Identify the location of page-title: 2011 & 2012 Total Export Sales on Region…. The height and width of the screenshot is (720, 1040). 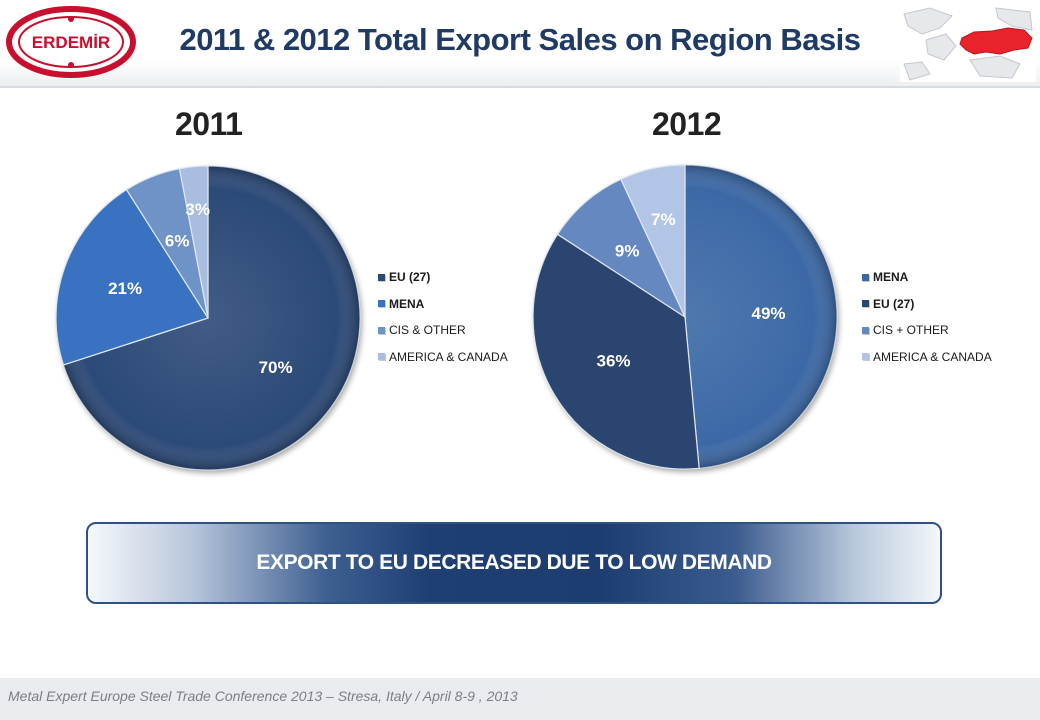
(520, 39).